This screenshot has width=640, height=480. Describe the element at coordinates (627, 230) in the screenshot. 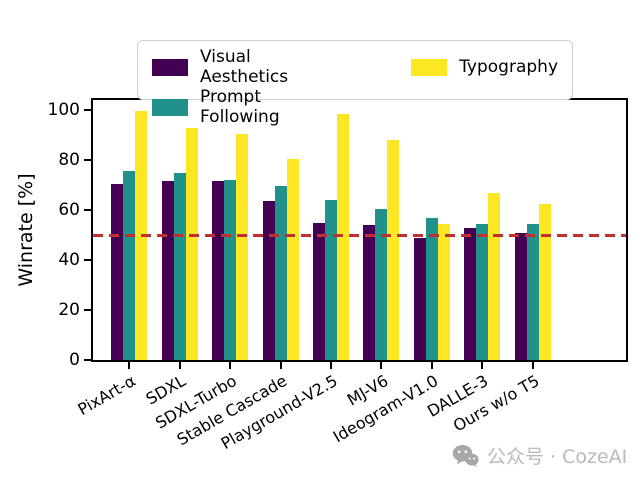

I see `plot-spine-right` at that location.